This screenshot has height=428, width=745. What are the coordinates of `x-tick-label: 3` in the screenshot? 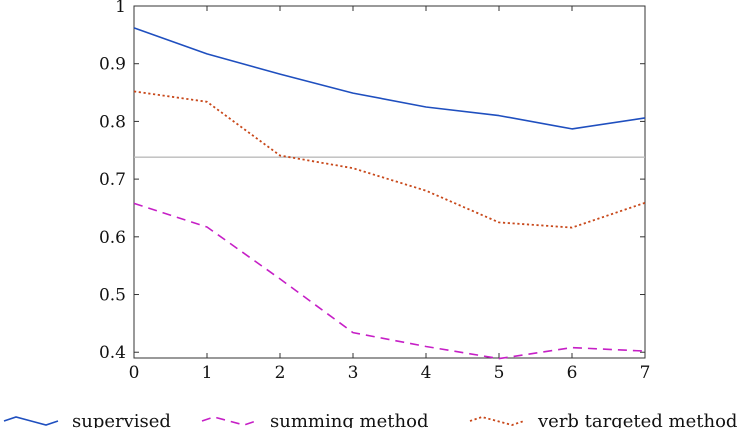 It's located at (353, 373).